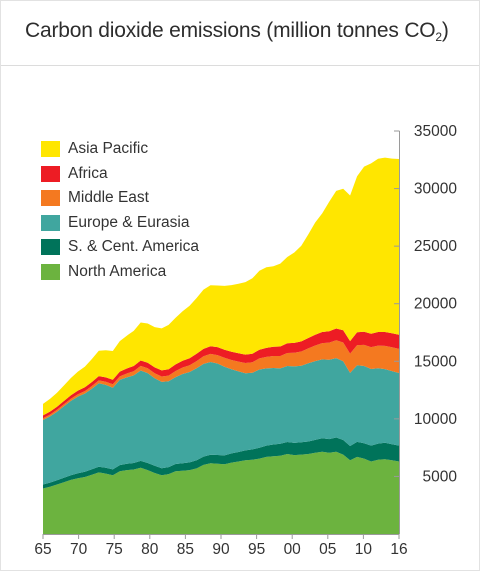 The width and height of the screenshot is (480, 571). I want to click on x-tick-label: 10, so click(364, 549).